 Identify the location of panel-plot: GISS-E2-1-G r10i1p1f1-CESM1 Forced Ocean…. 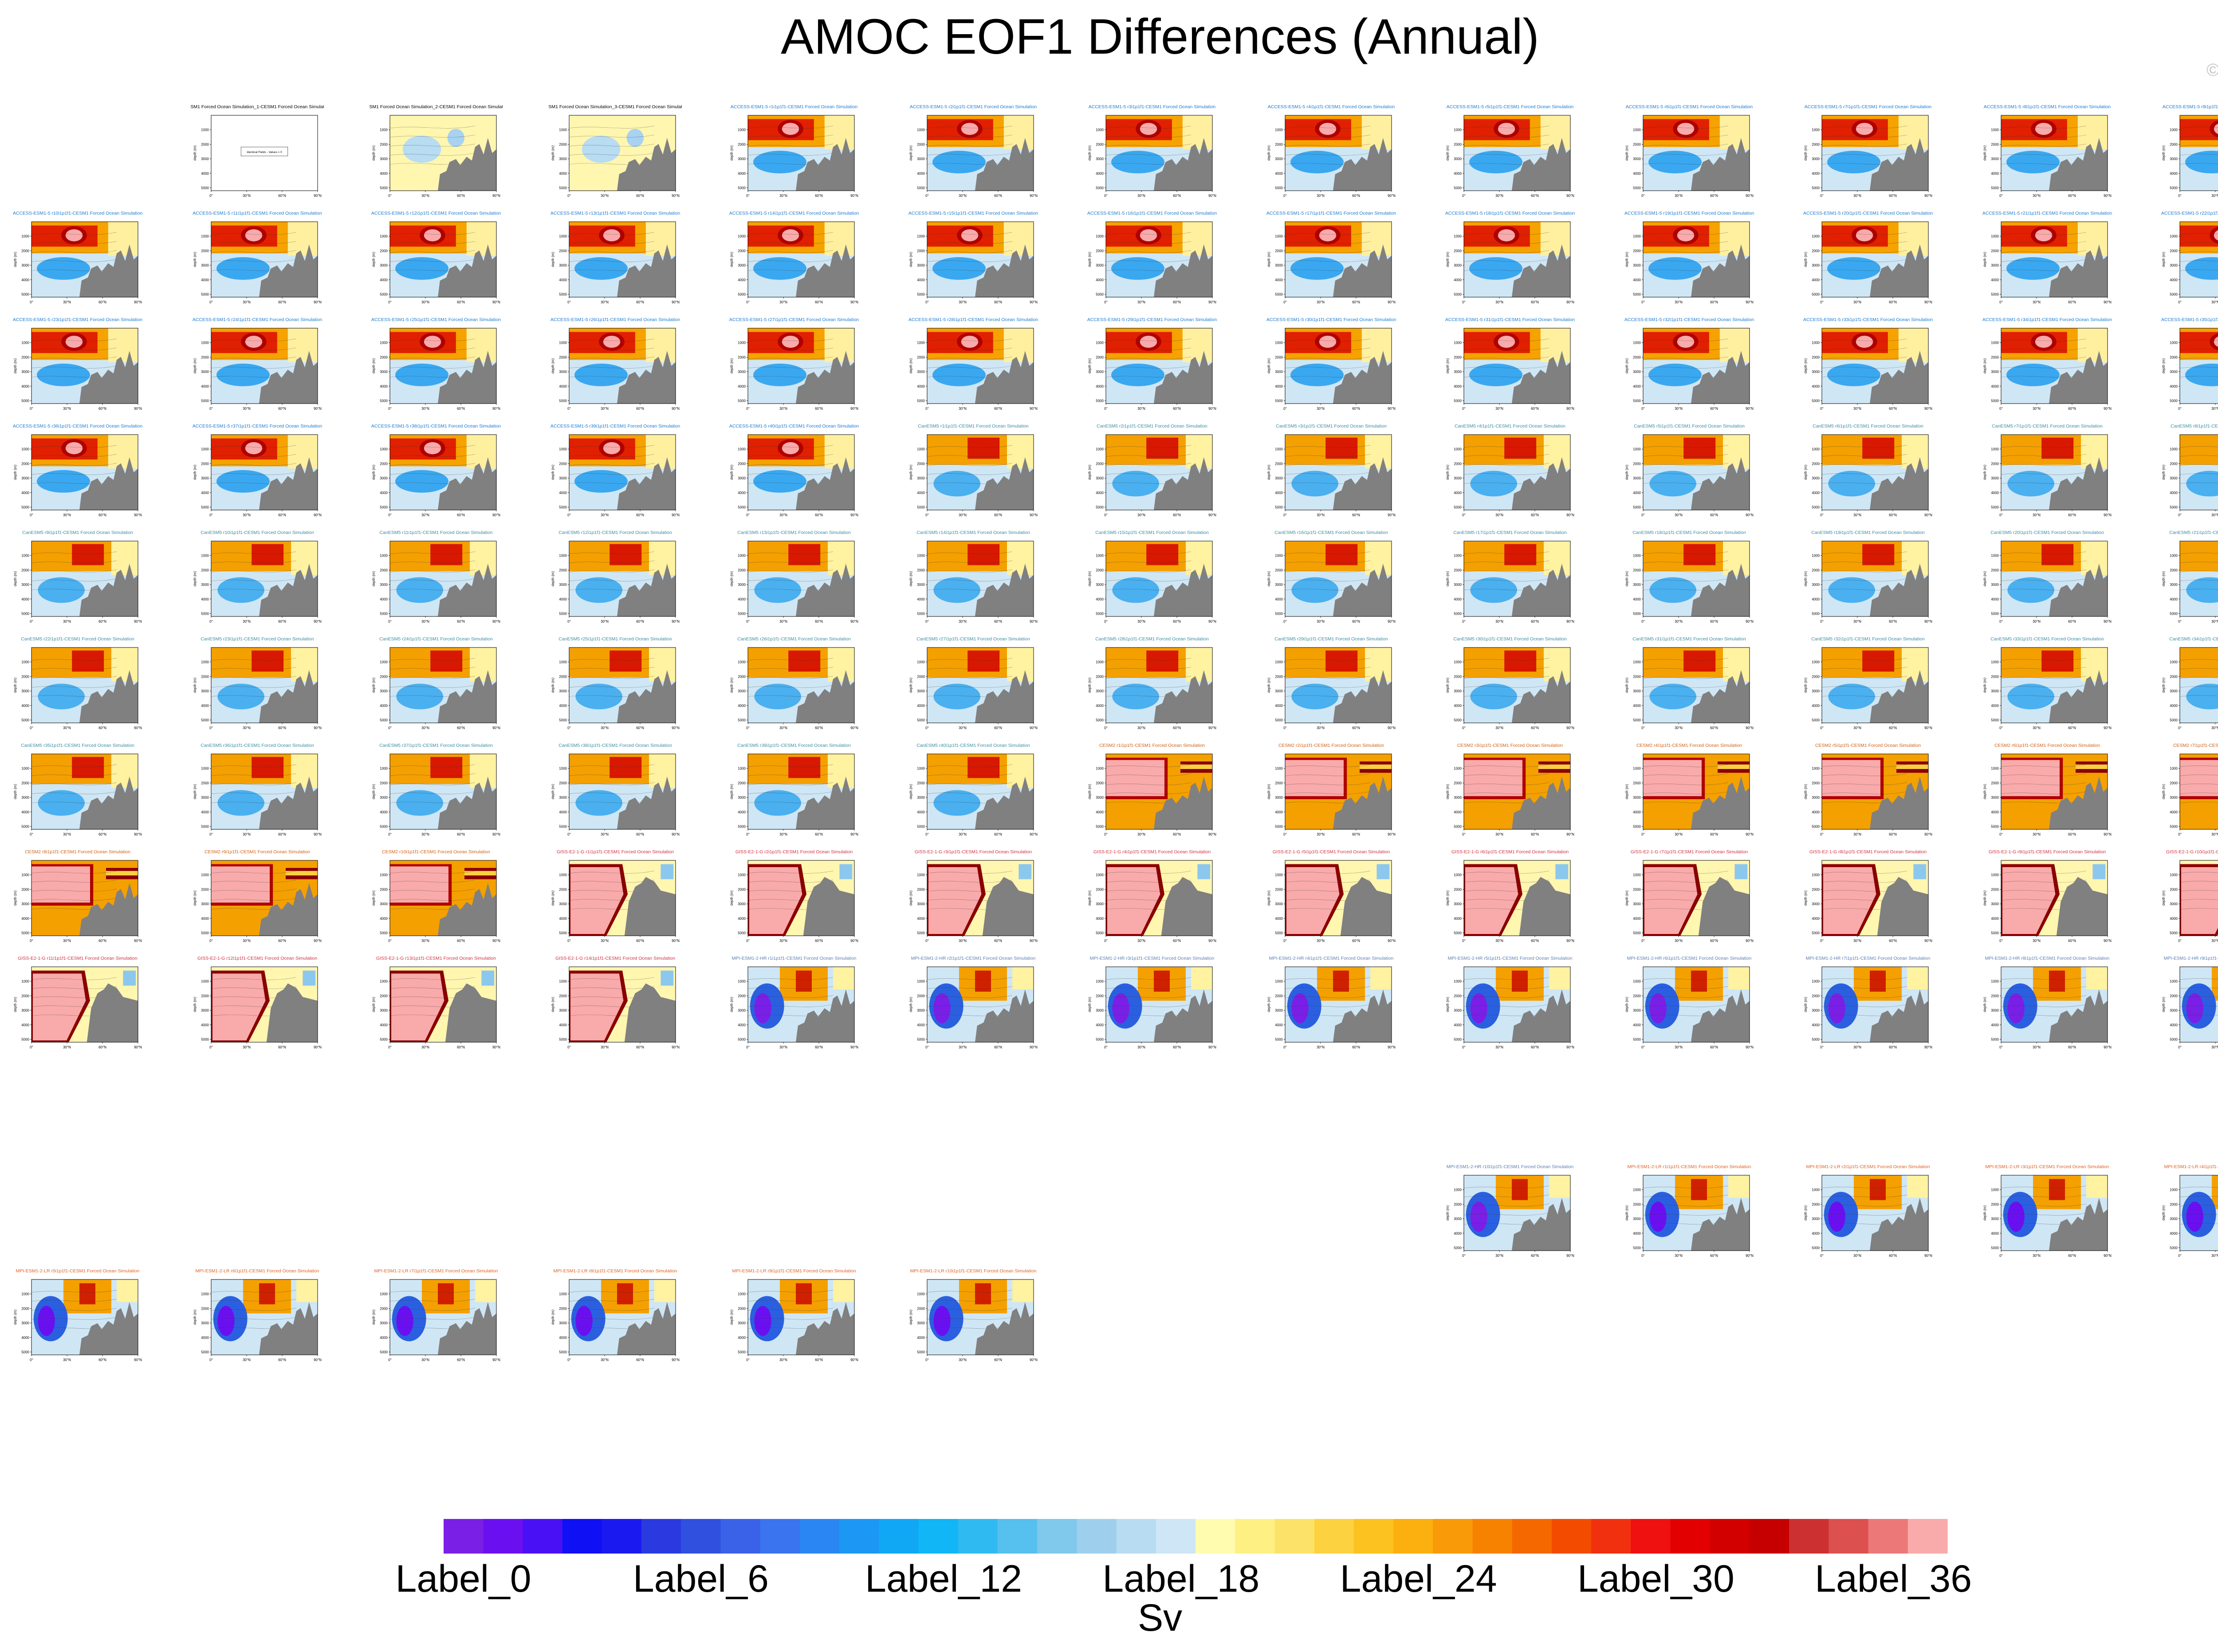
(2190, 896).